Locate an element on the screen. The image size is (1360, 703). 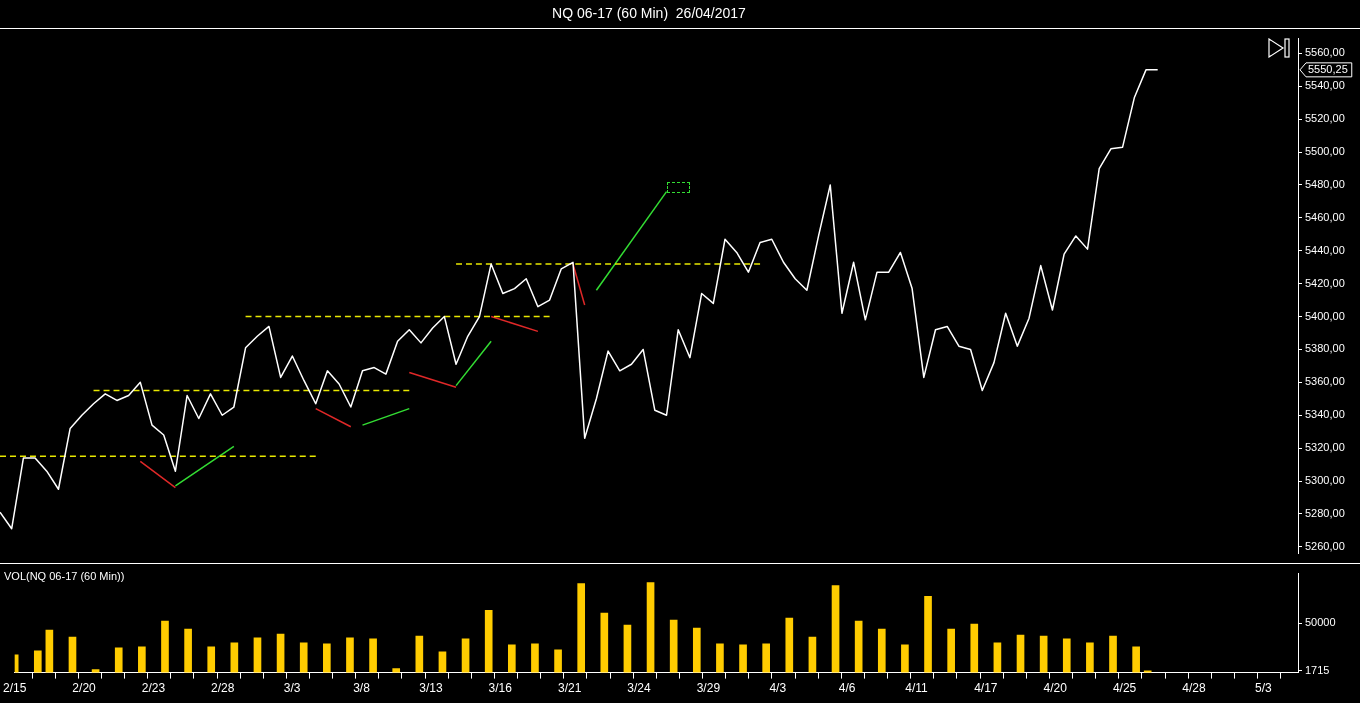
y-tick-label: 5340,00 is located at coordinates (1325, 414).